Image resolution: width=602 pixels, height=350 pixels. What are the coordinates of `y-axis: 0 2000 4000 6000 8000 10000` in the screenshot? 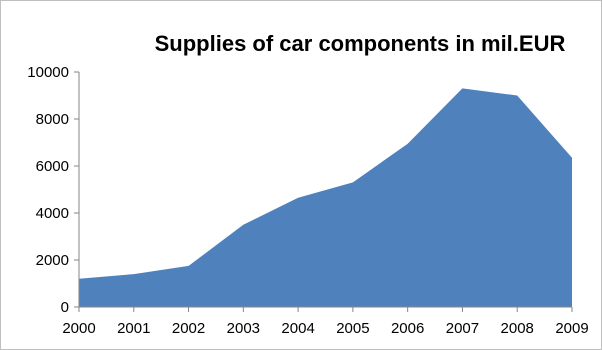 It's located at (53, 190).